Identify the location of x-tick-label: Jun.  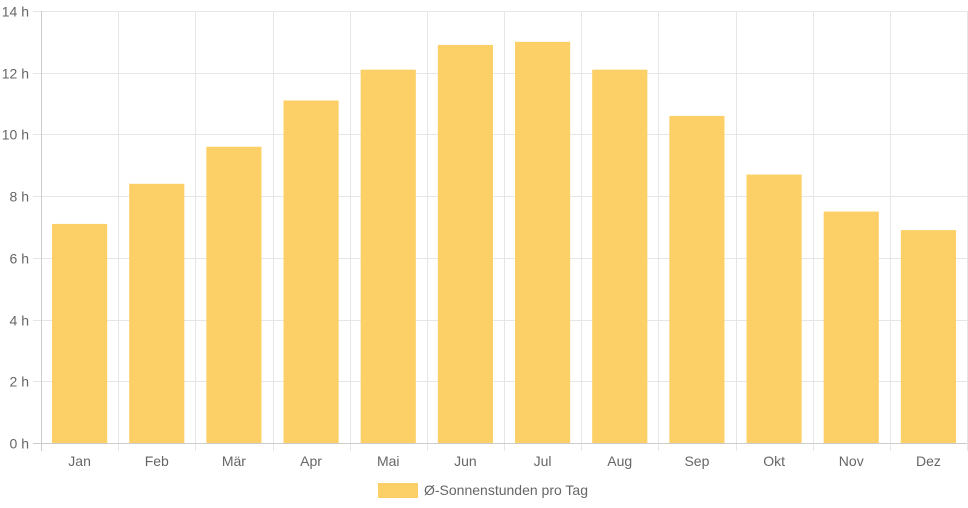
(465, 461).